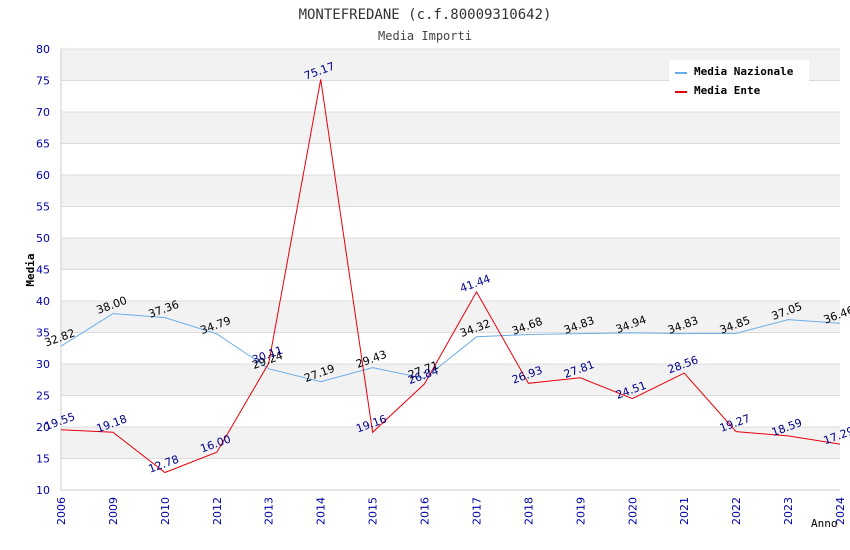  Describe the element at coordinates (43, 459) in the screenshot. I see `y-tick-label: 15` at that location.